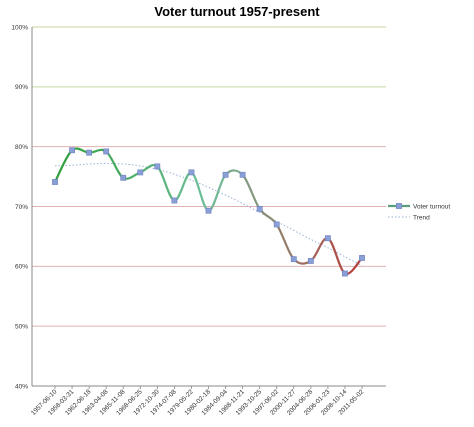 The height and width of the screenshot is (427, 474). I want to click on y-tick-label: 70%, so click(21, 207).